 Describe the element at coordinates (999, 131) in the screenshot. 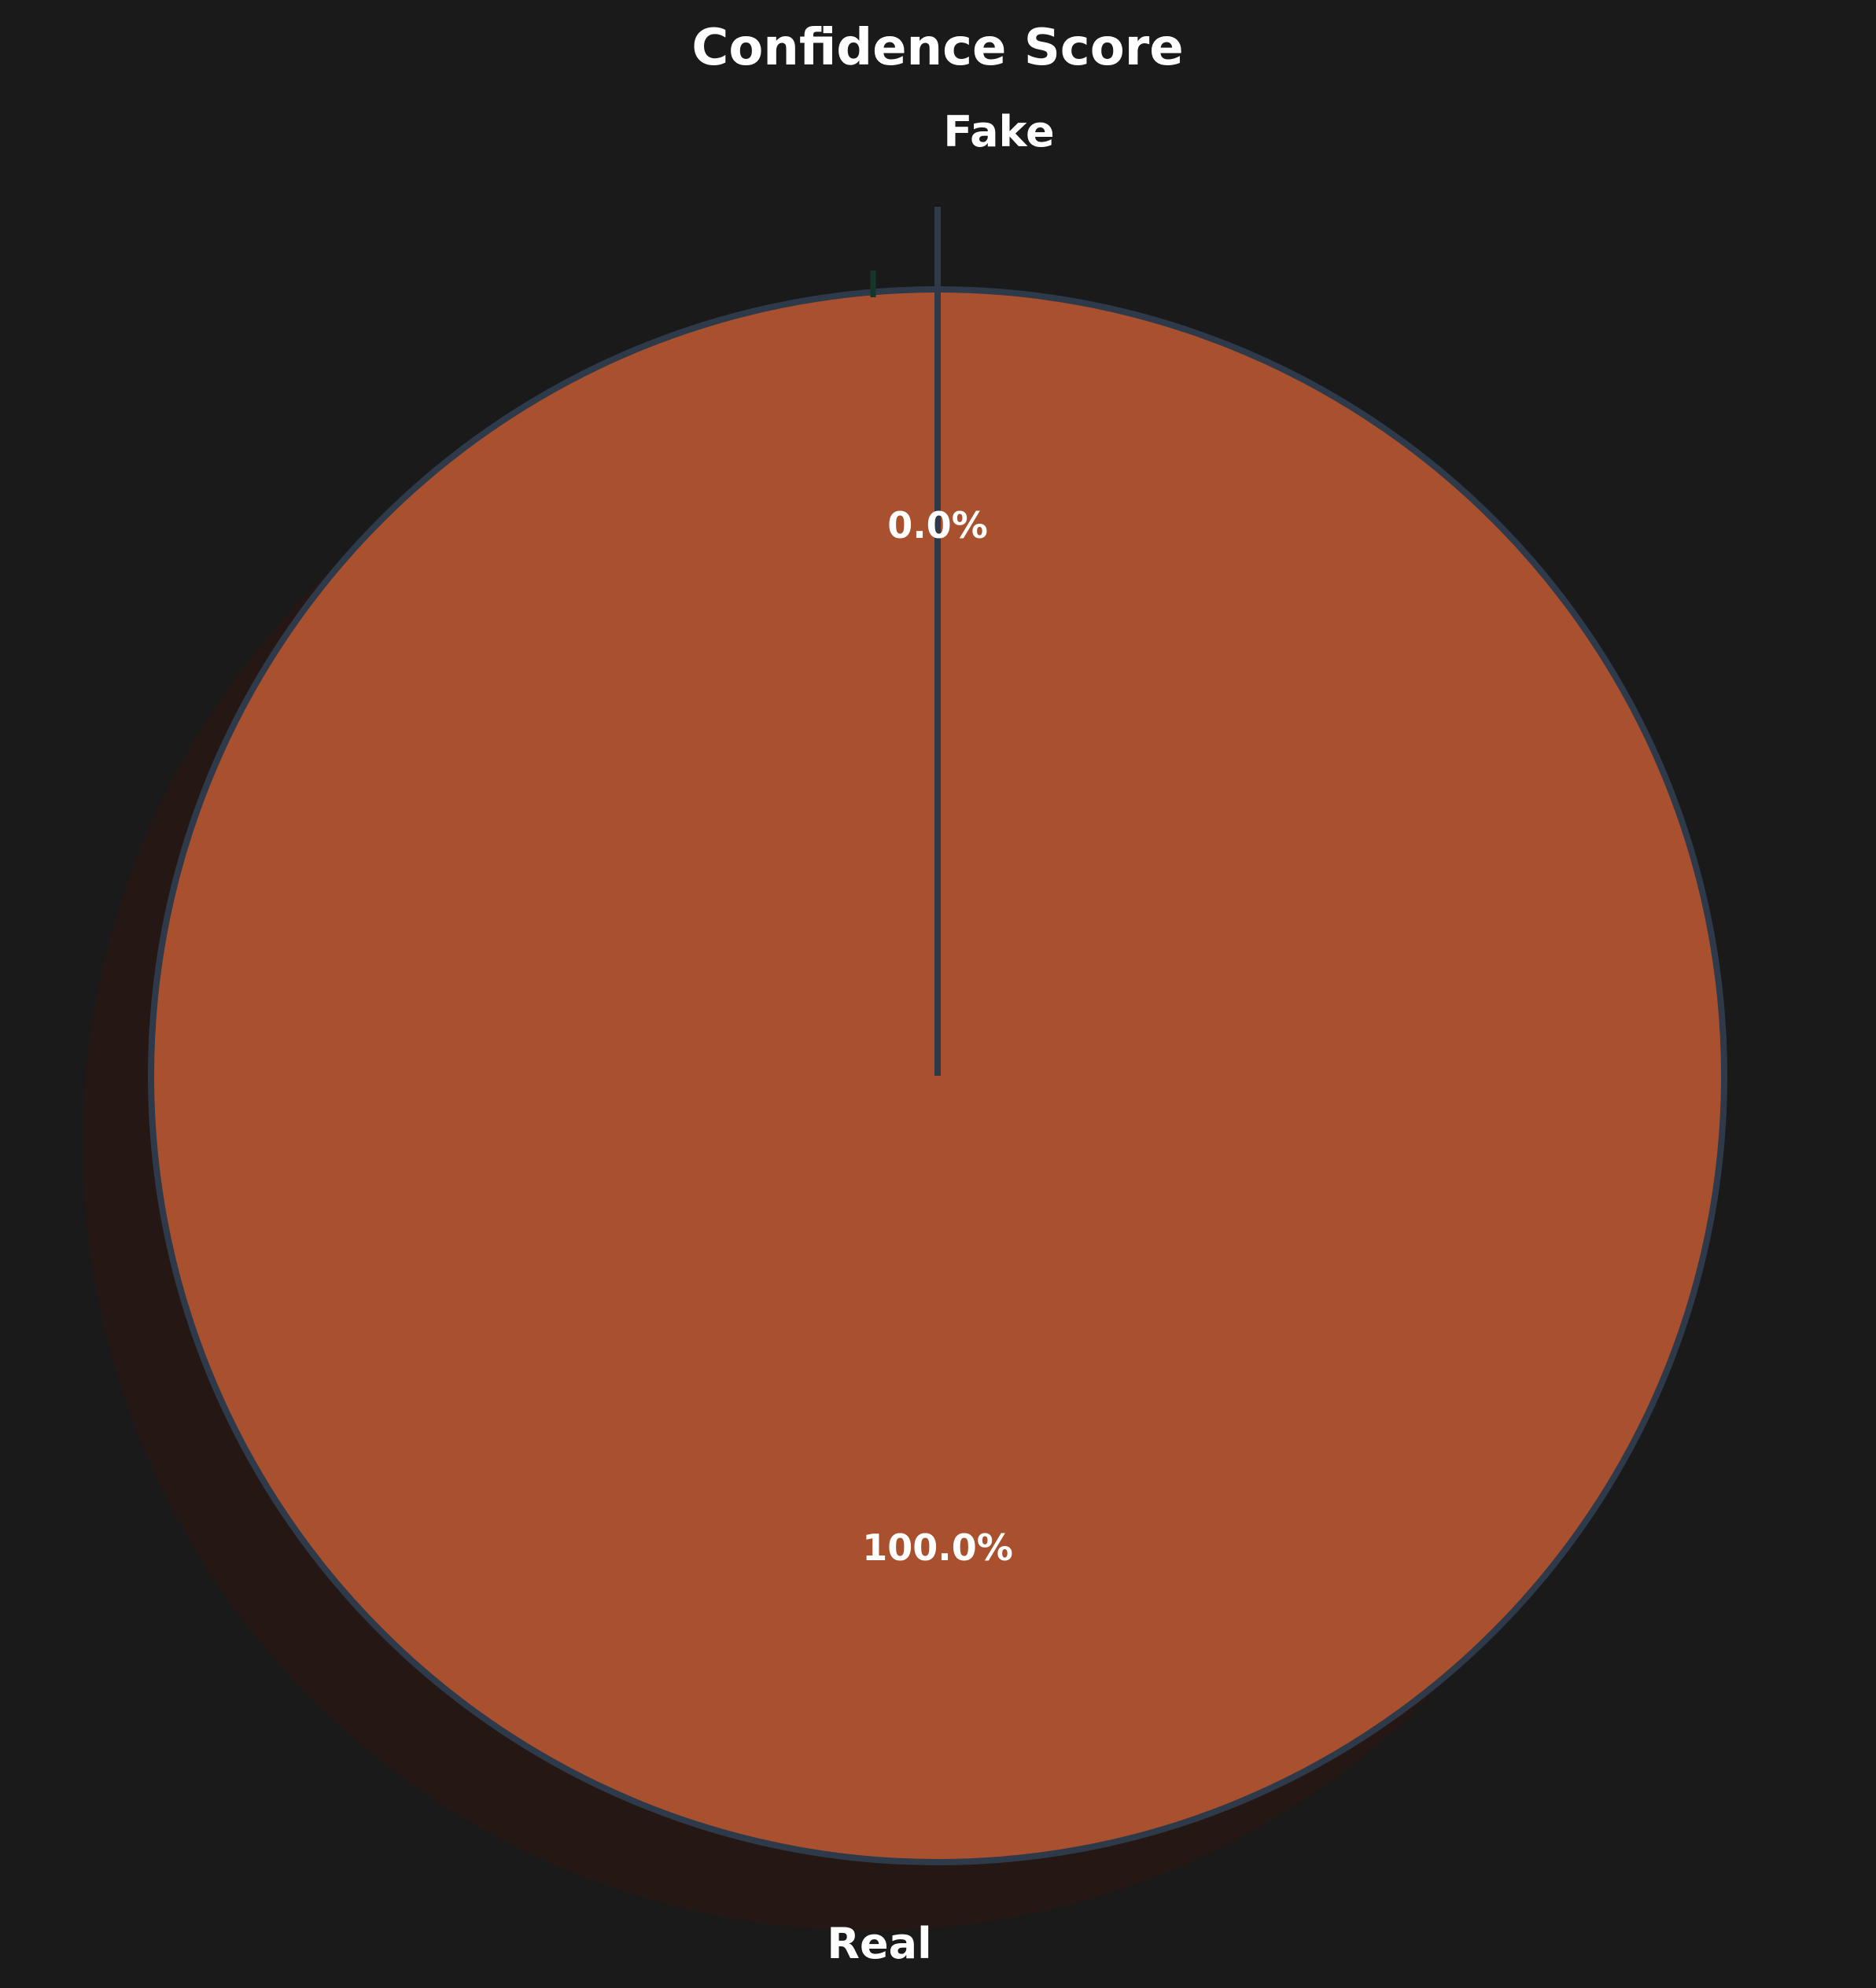

I see `slice-label-fake: Fake` at that location.